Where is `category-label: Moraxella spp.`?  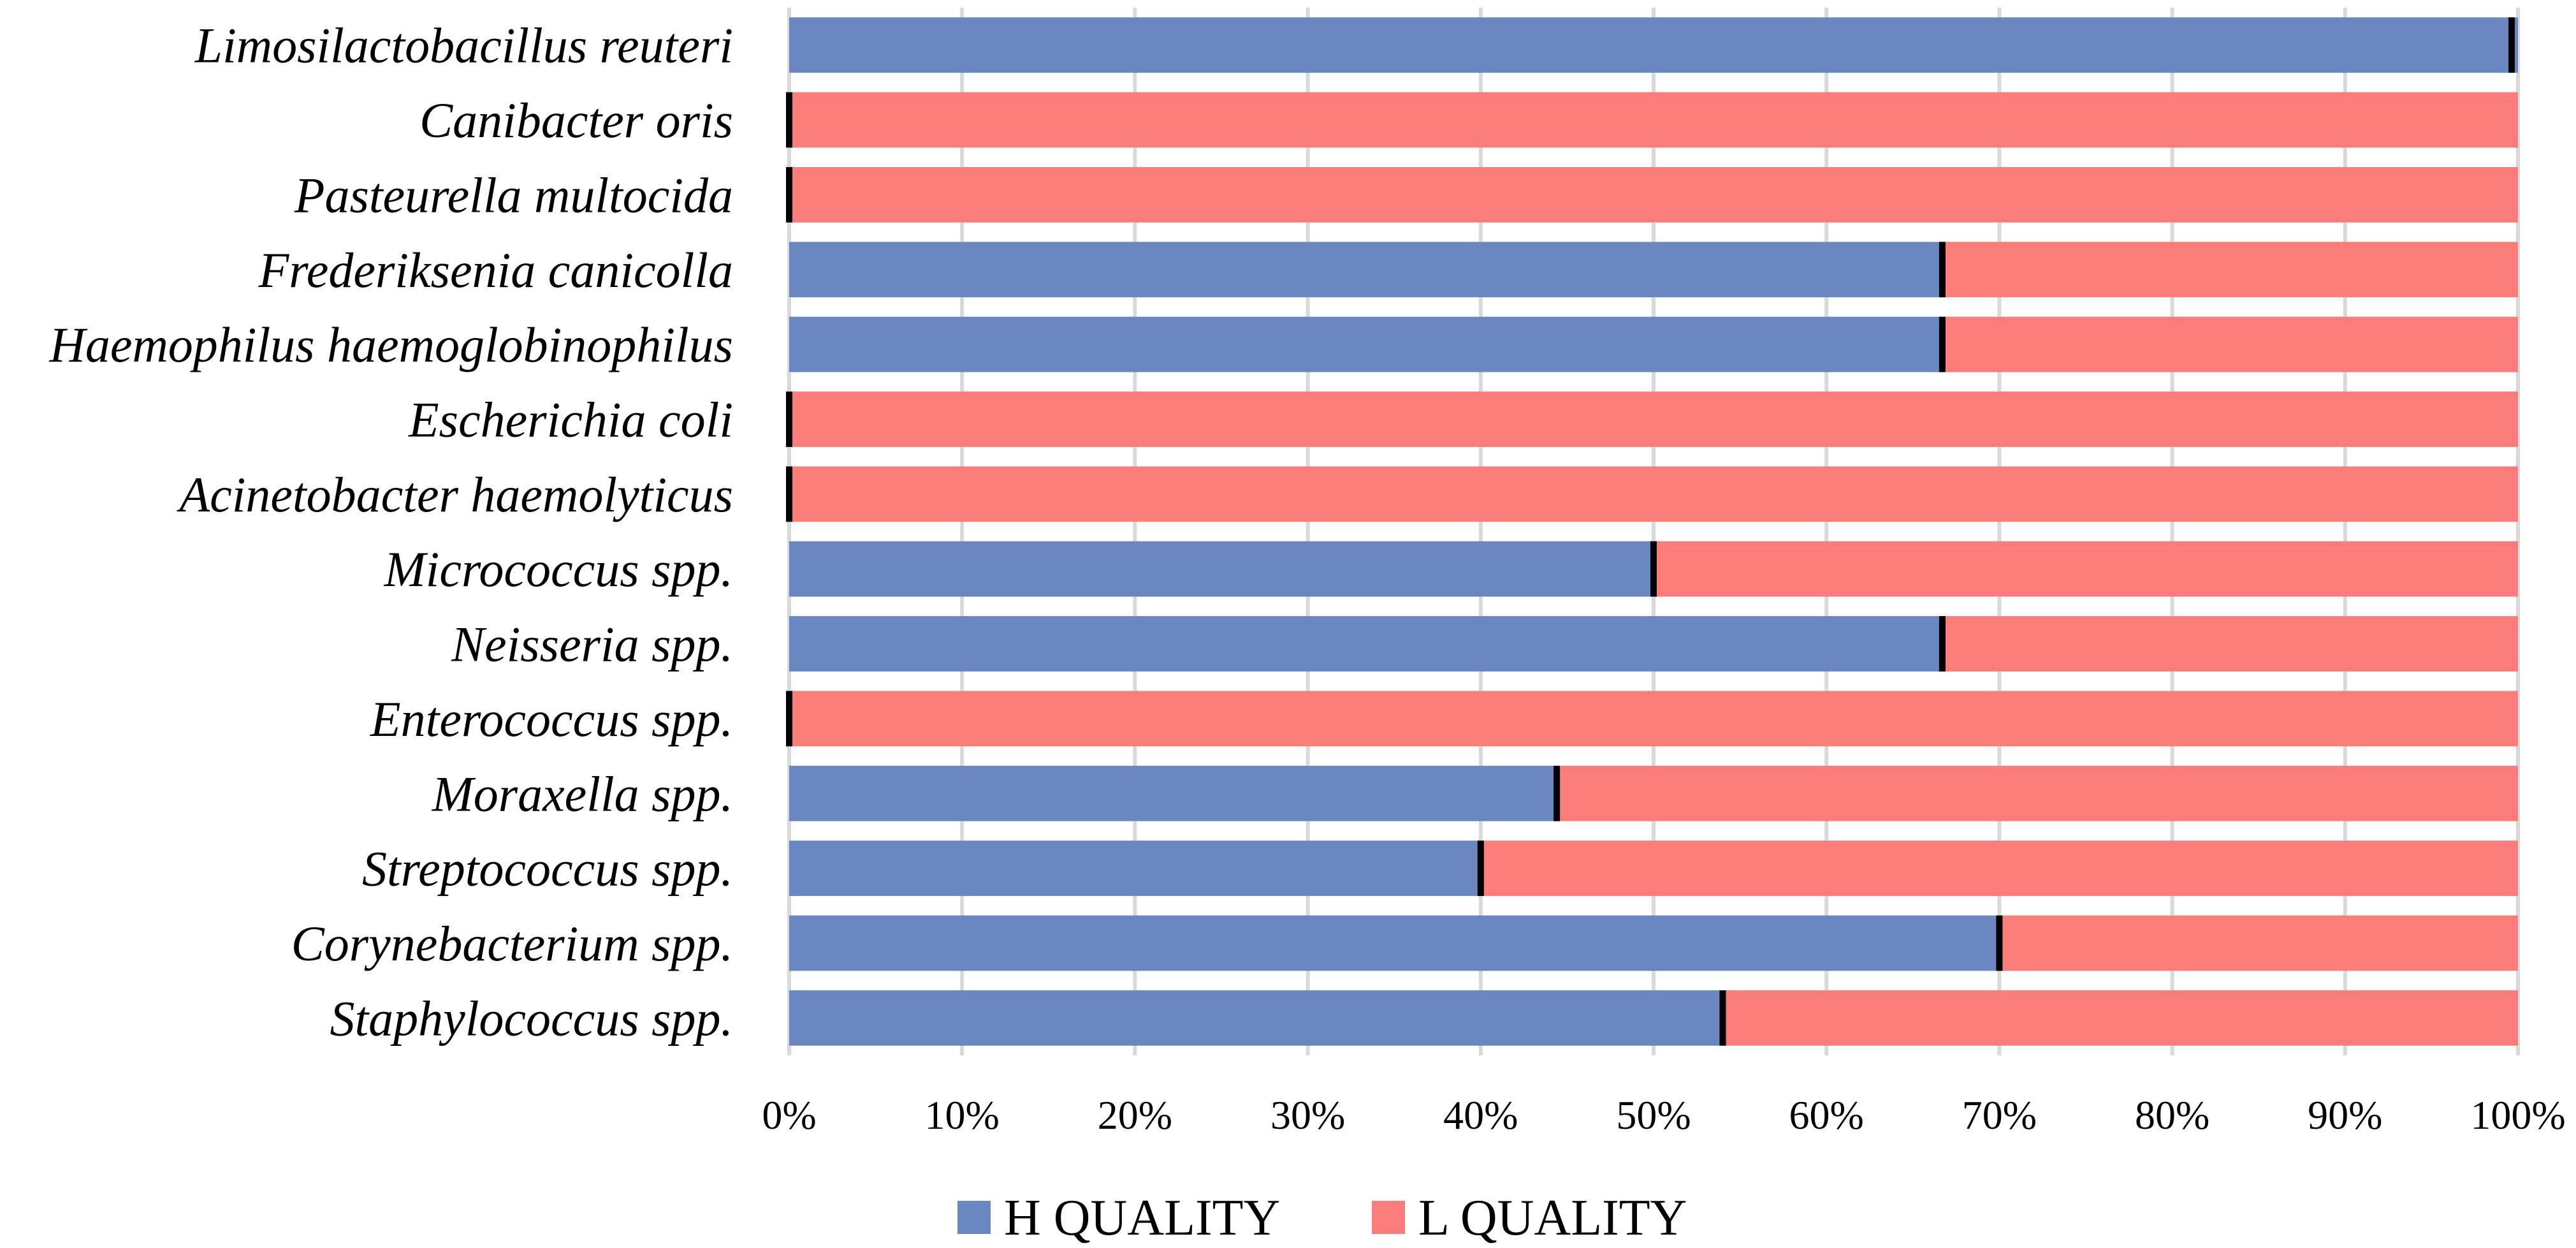 category-label: Moraxella spp. is located at coordinates (582, 793).